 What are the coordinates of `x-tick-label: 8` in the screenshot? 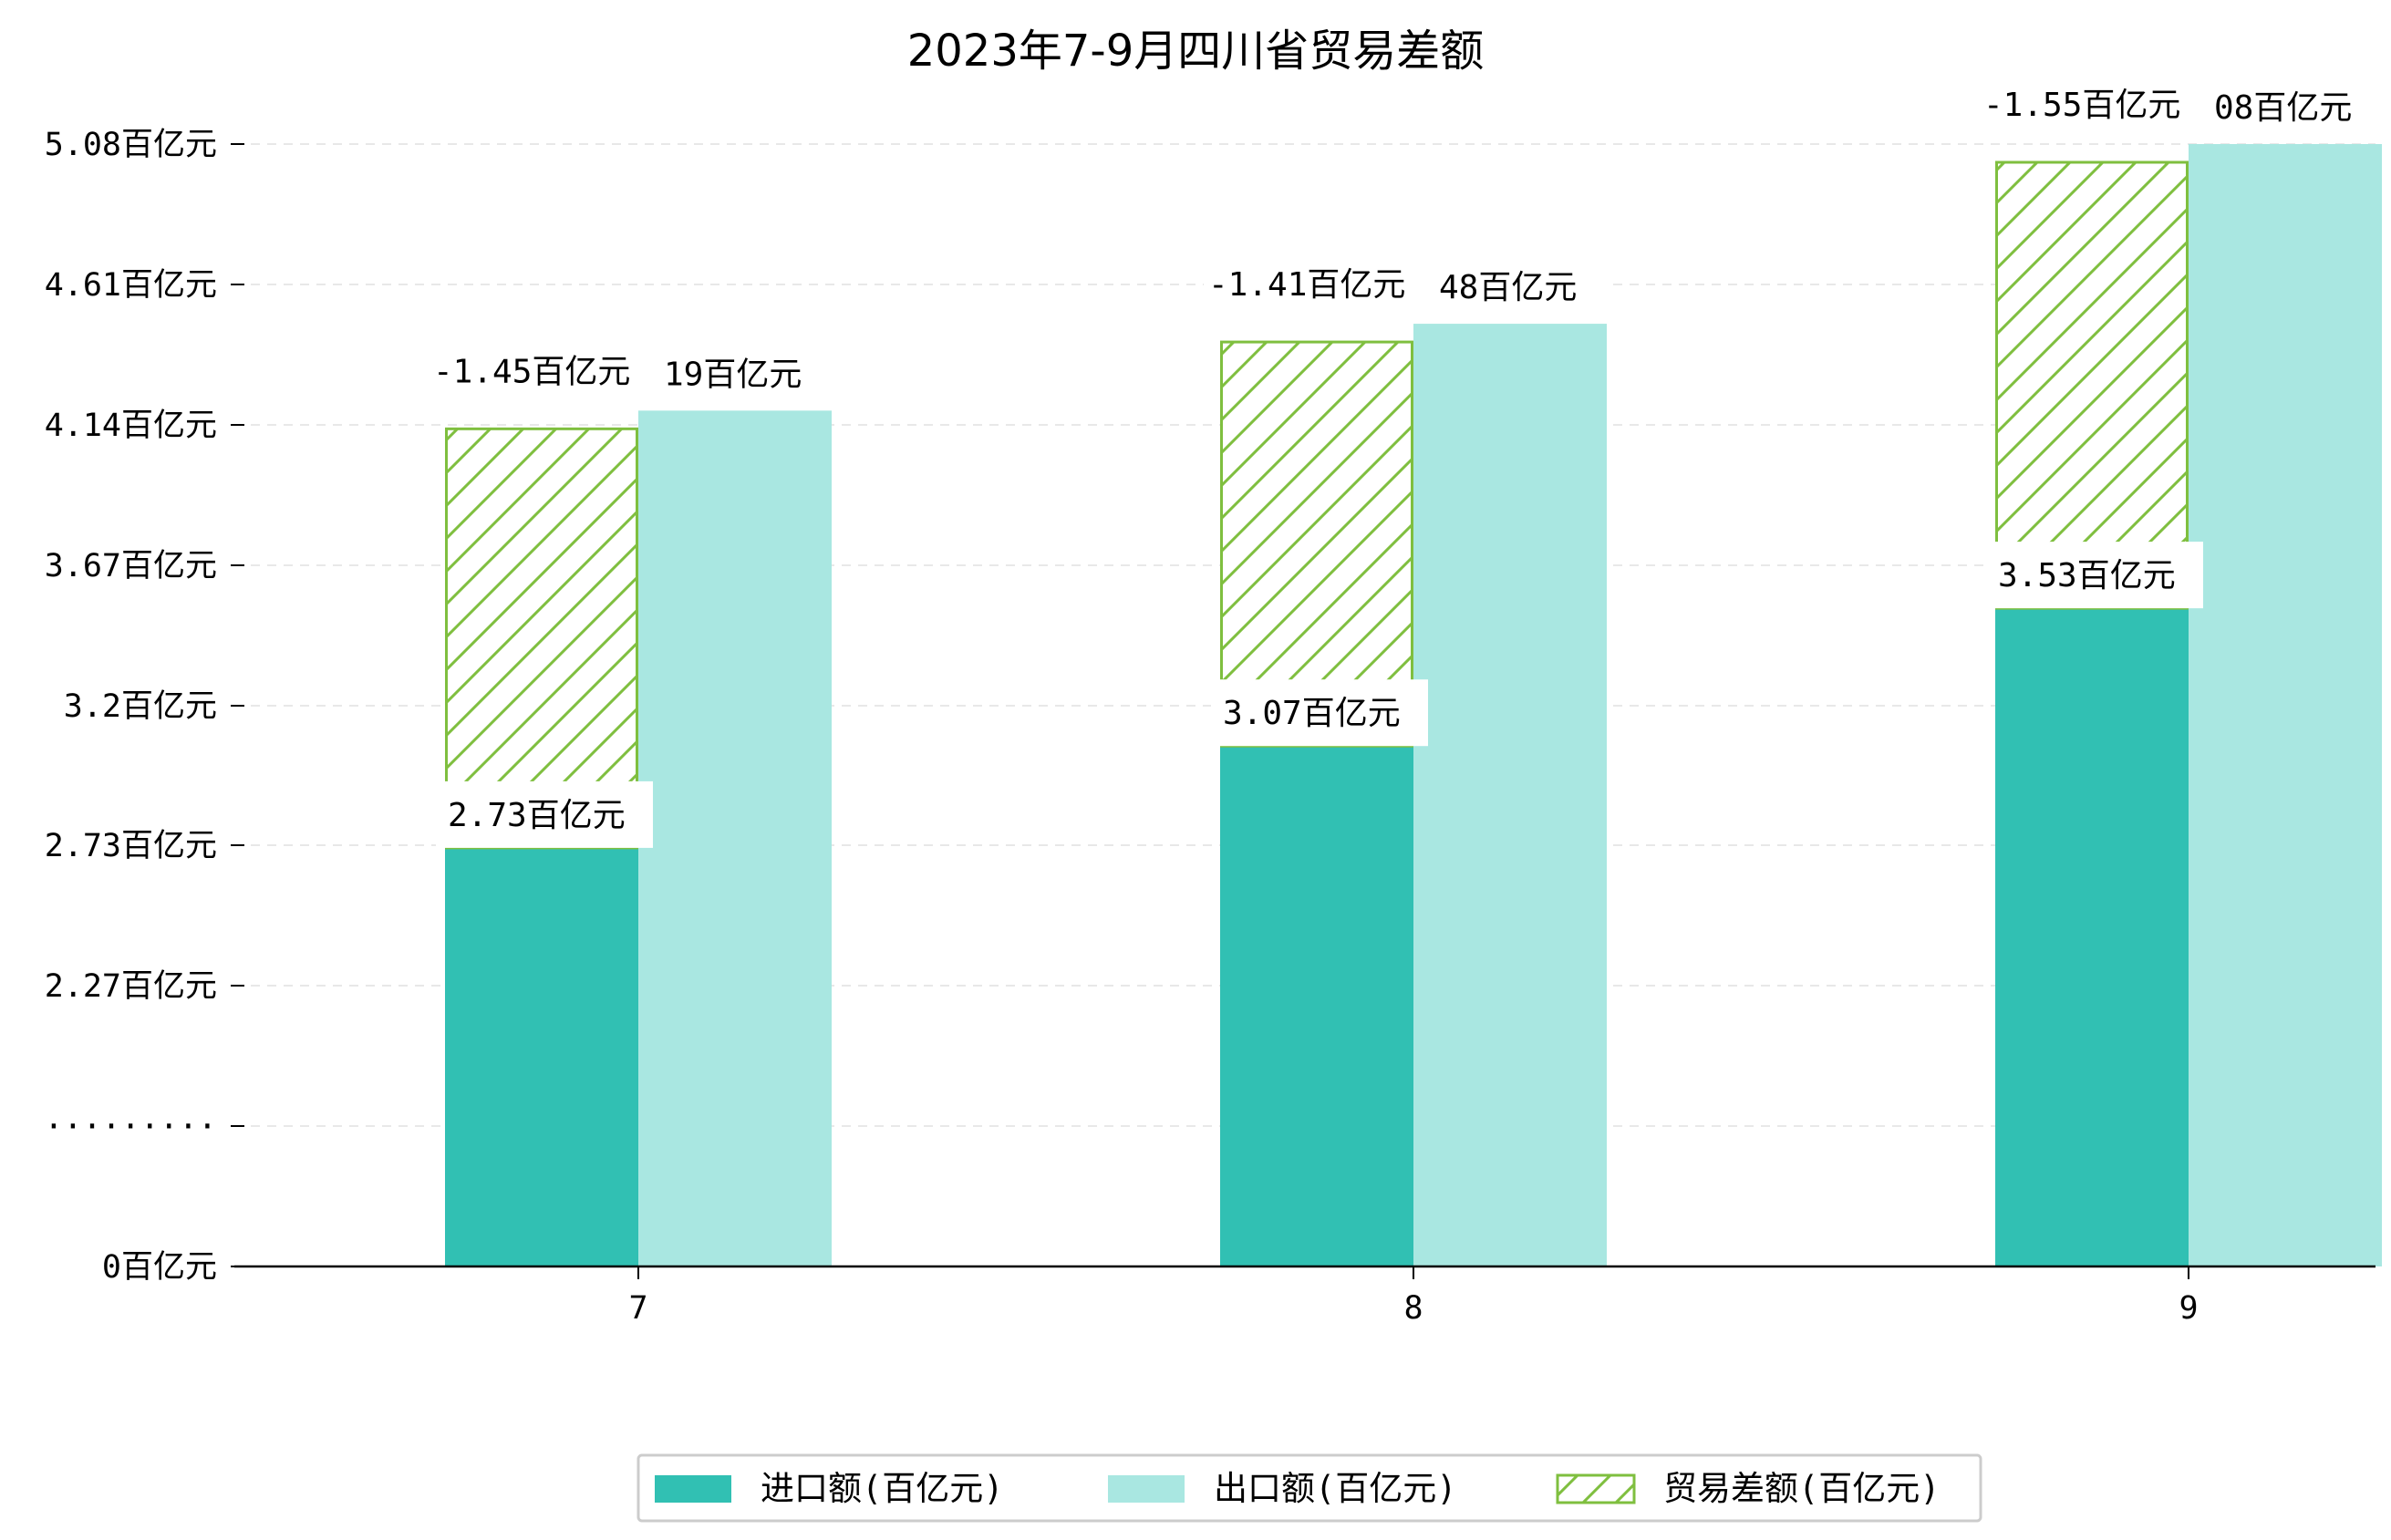 It's located at (1413, 1308).